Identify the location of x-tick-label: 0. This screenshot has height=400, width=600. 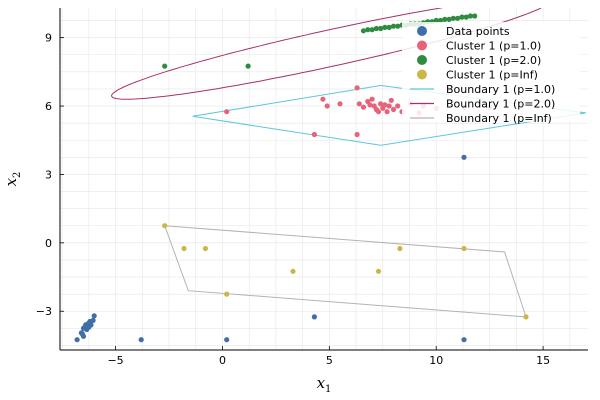
(222, 360).